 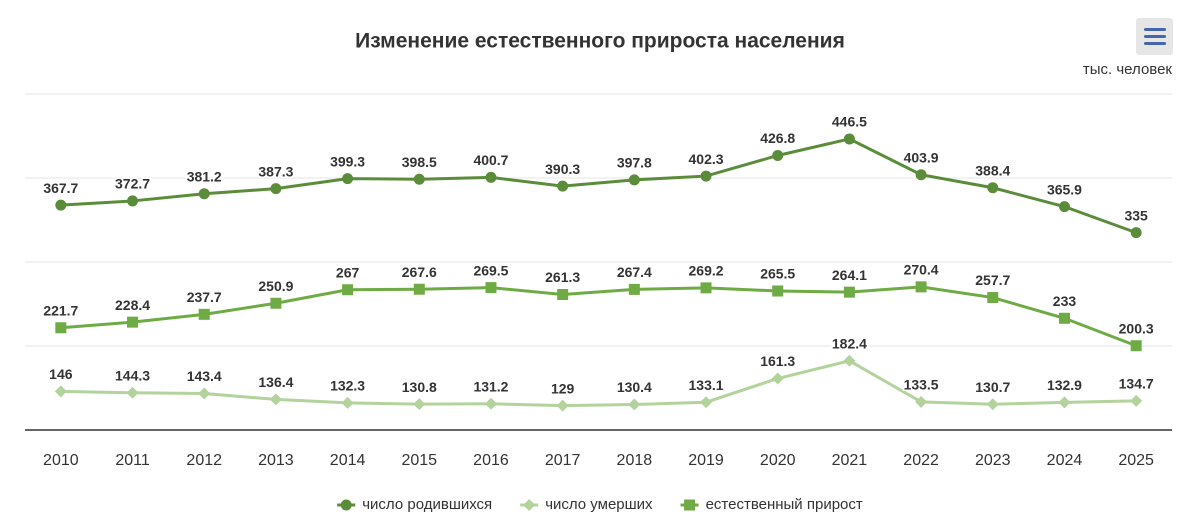 I want to click on data-label: 133.5, so click(x=921, y=385).